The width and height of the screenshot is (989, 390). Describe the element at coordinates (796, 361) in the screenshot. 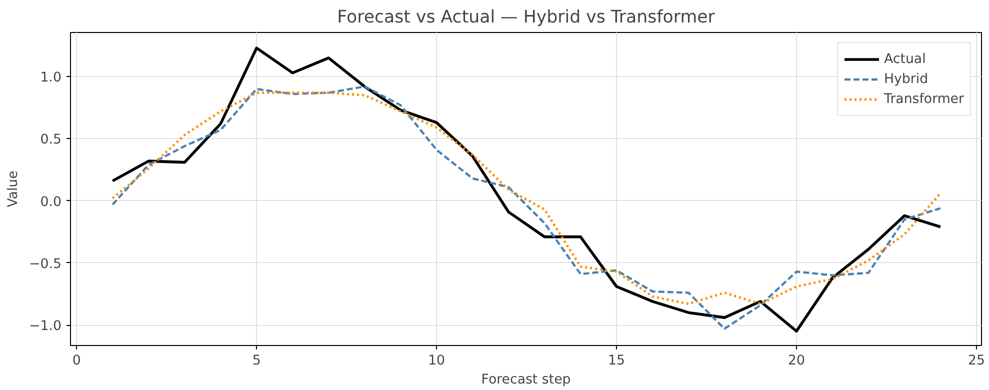

I see `x-tick-label: 20` at that location.